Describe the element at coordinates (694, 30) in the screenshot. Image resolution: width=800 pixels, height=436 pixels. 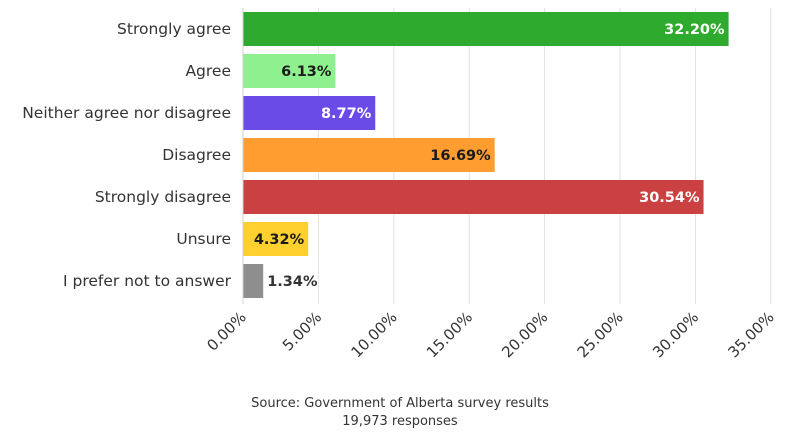
I see `data-label: 32.20%` at that location.